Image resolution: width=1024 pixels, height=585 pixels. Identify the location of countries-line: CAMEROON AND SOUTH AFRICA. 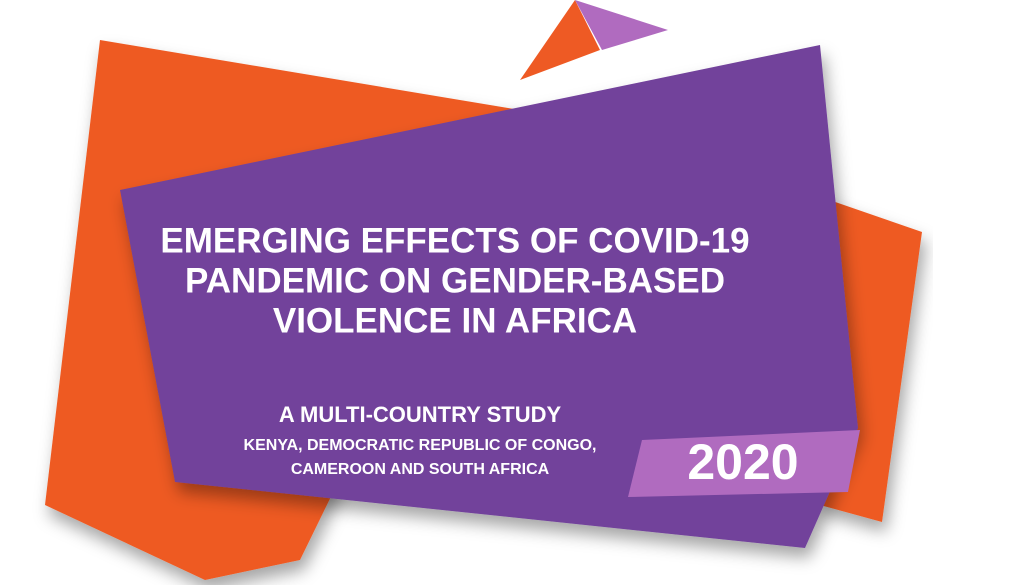
(420, 469).